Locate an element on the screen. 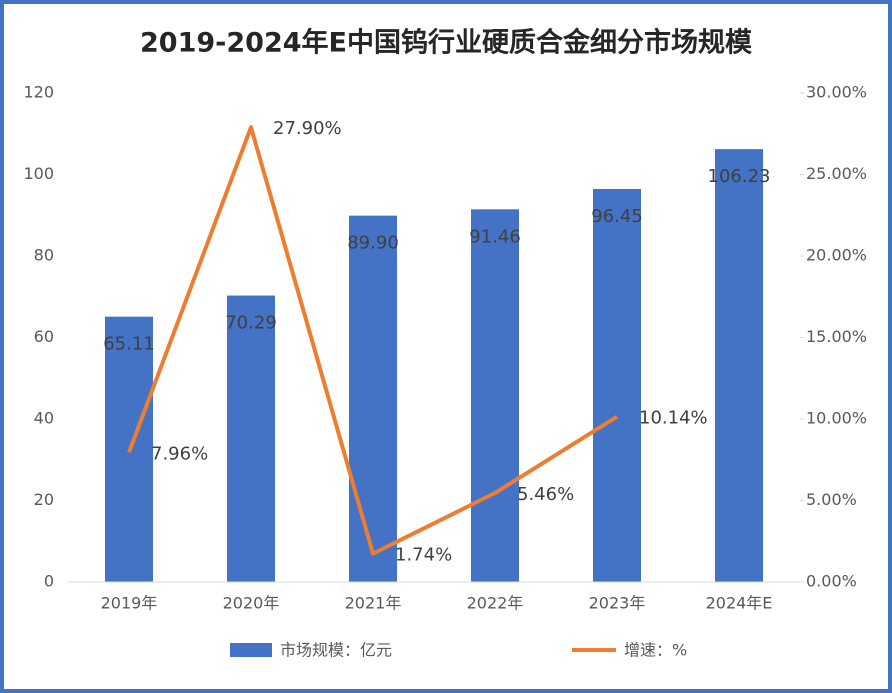 The image size is (892, 693). x-tick-label: 2022年 is located at coordinates (495, 603).